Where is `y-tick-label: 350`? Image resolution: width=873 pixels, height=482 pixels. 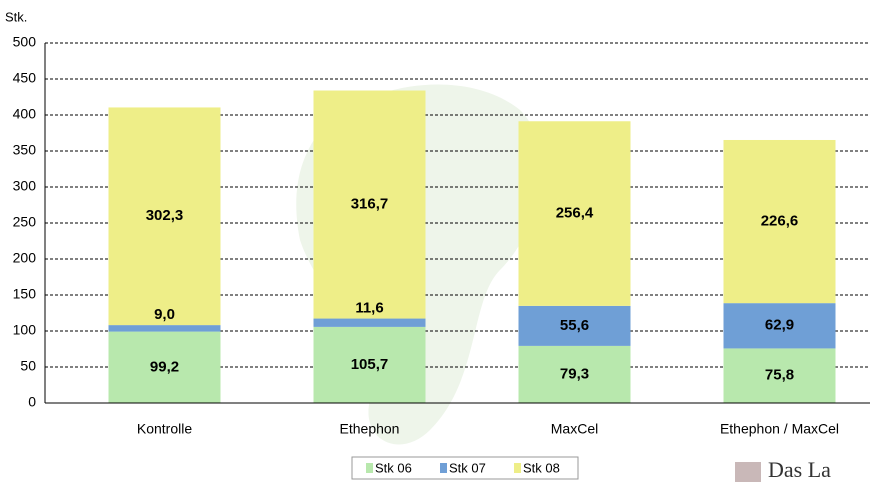 y-tick-label: 350 is located at coordinates (25, 150).